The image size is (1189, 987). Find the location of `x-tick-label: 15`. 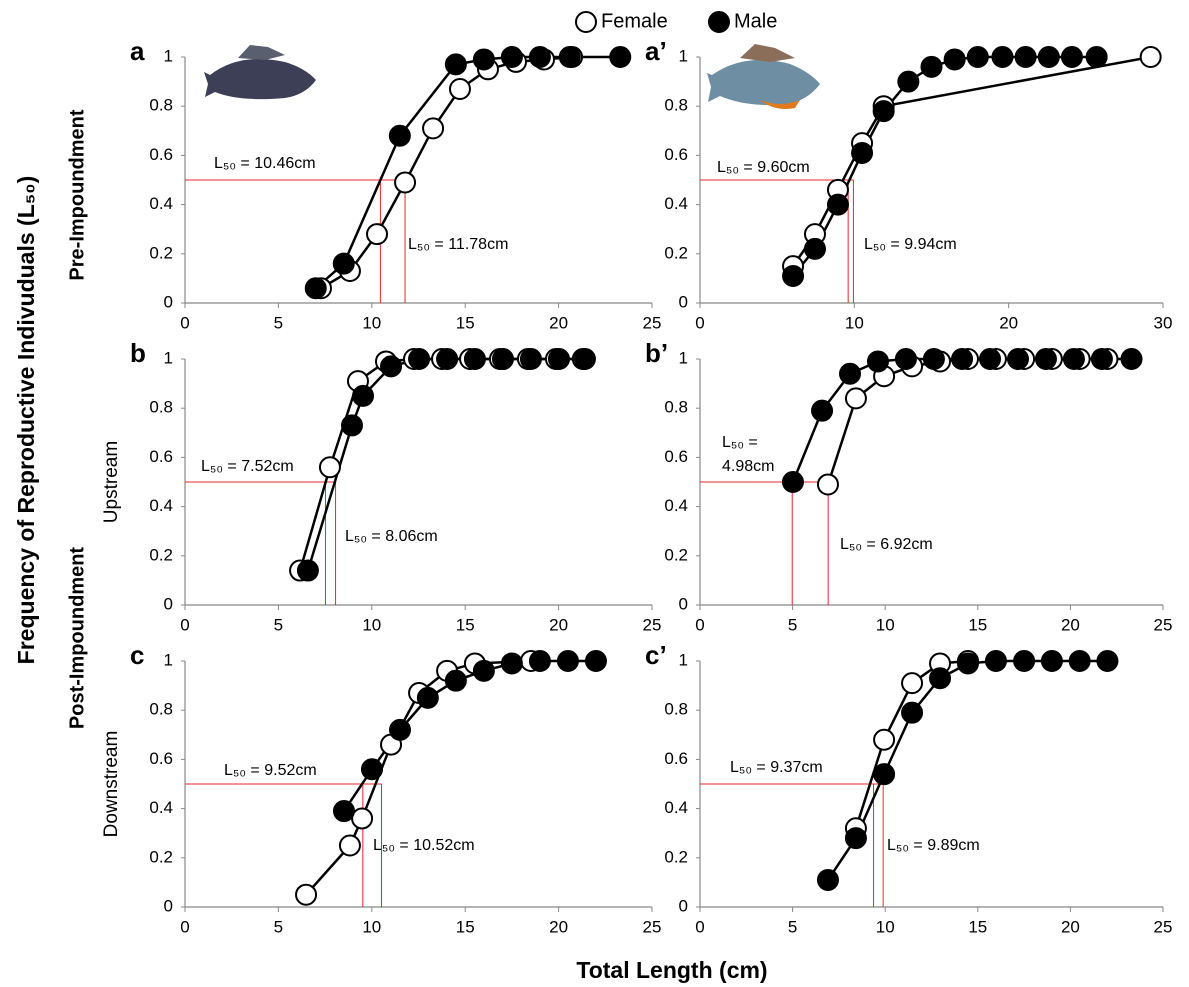

x-tick-label: 15 is located at coordinates (465, 322).